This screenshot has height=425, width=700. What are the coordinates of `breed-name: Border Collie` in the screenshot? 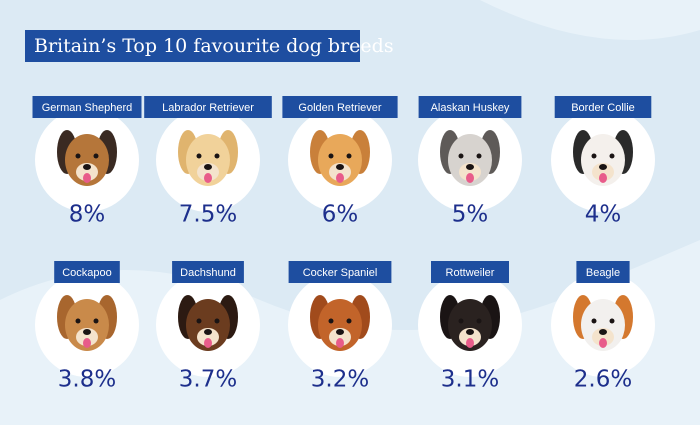 It's located at (603, 108).